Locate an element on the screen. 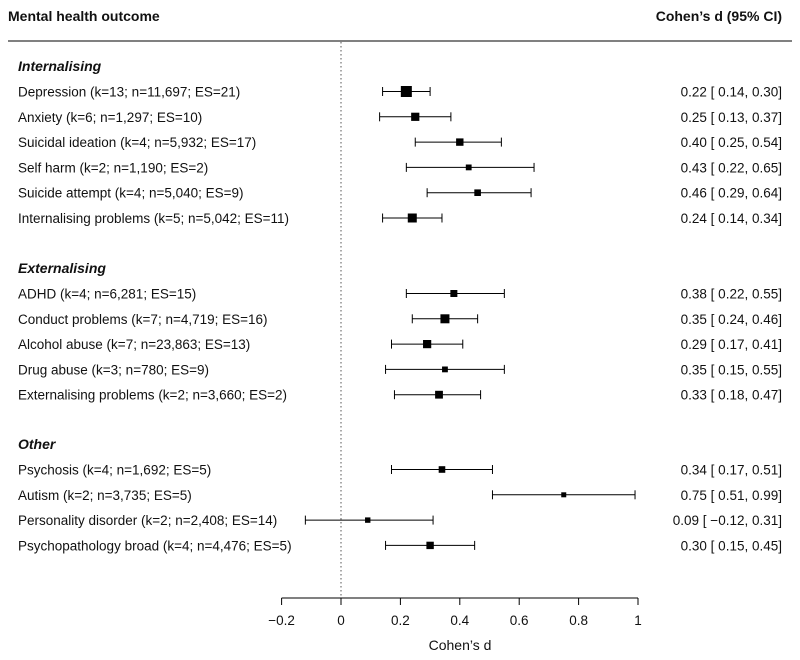  header-effect-size: Cohen’s d (95% CI) is located at coordinates (719, 16).